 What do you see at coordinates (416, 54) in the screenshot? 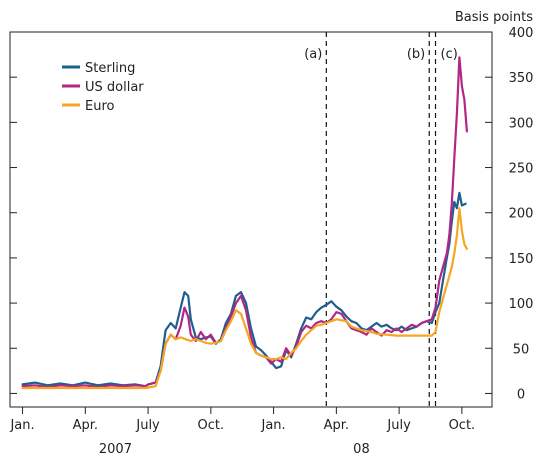
I see `event-label: (b)` at bounding box center [416, 54].